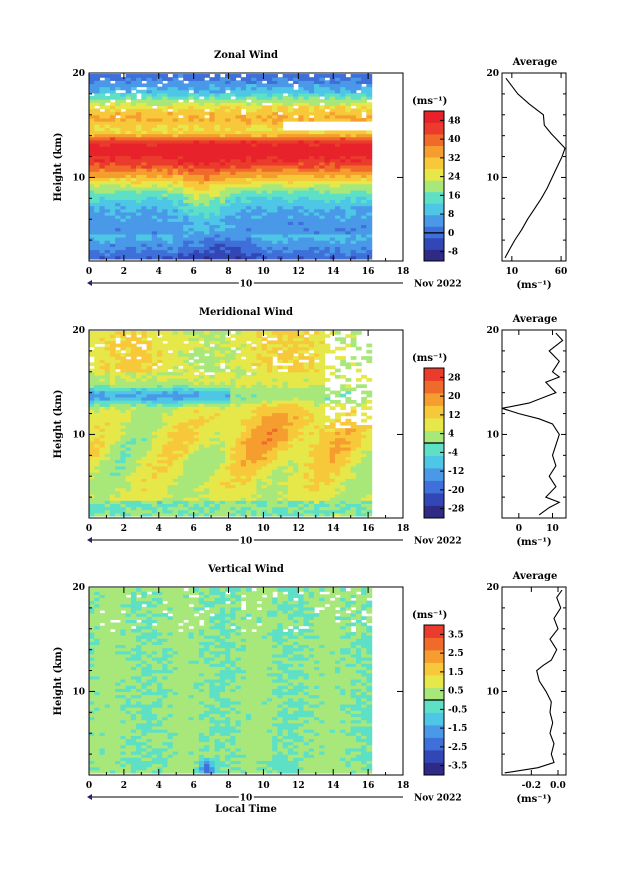 The height and width of the screenshot is (873, 617). I want to click on date-axis-marker, so click(89, 283).